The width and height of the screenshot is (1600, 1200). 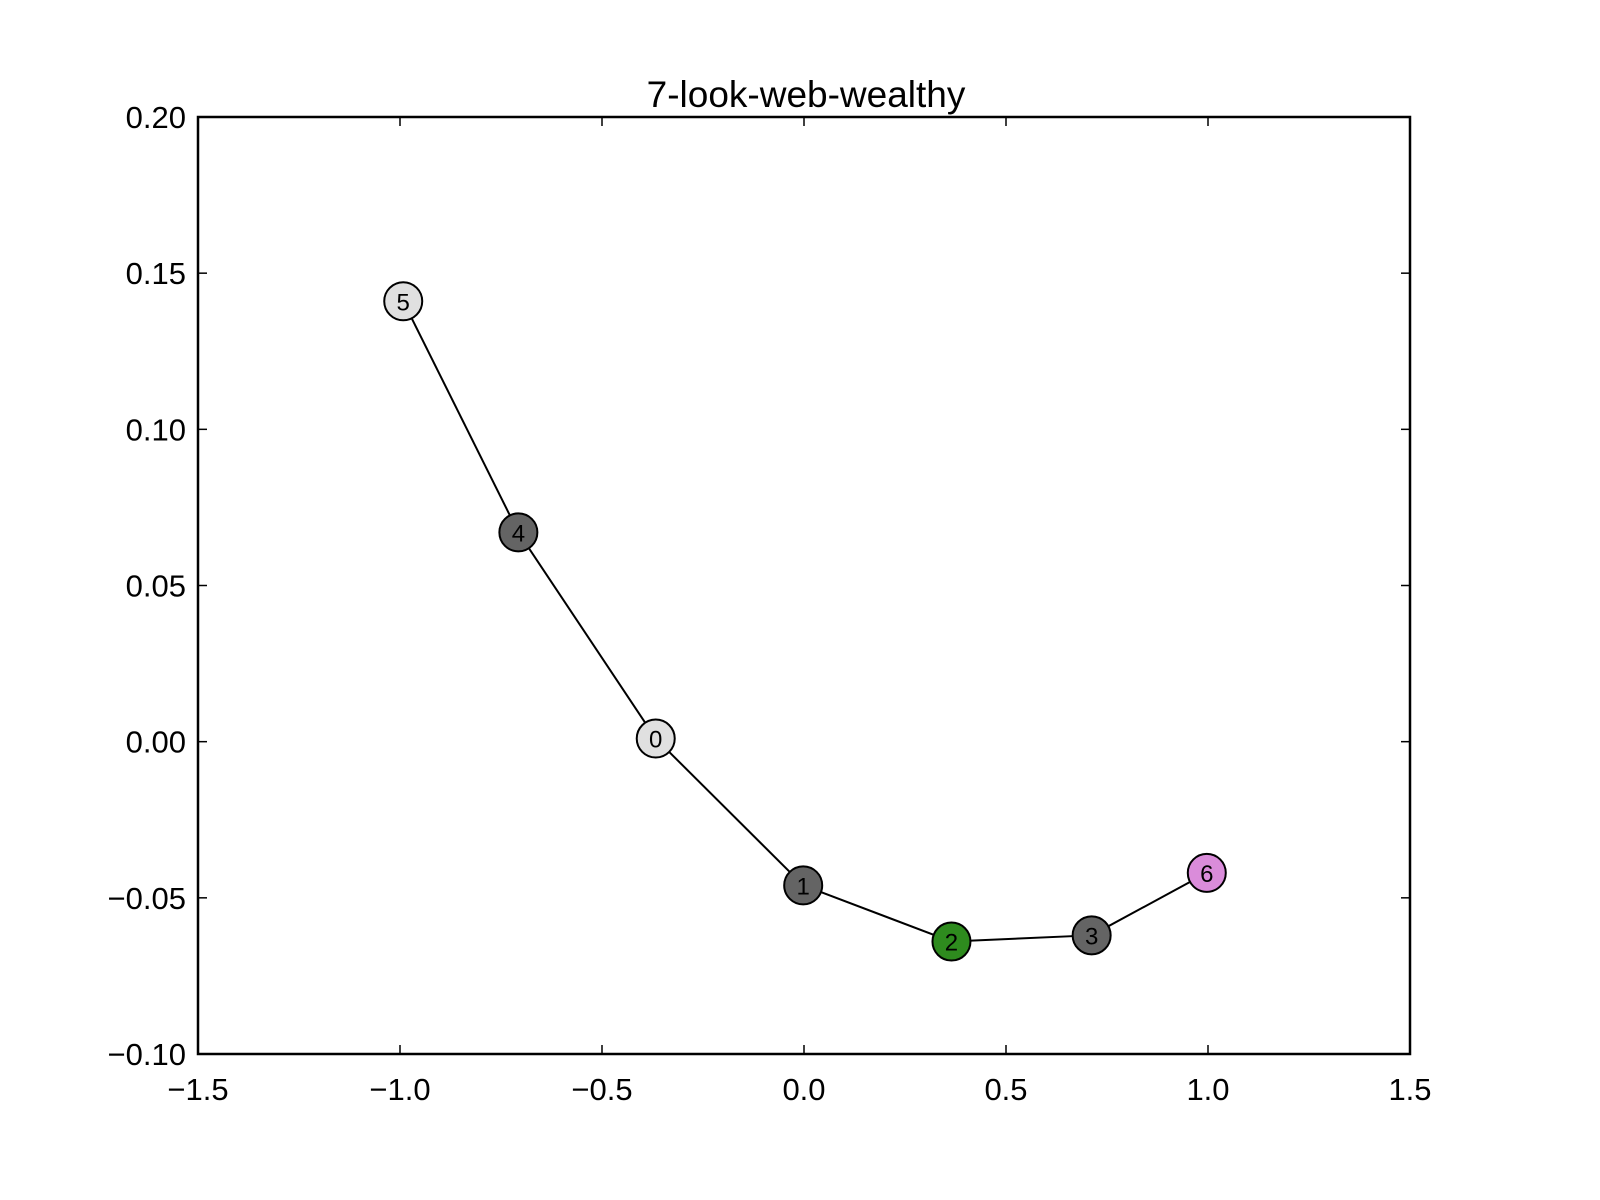 I want to click on node-label: 3, so click(x=1091, y=936).